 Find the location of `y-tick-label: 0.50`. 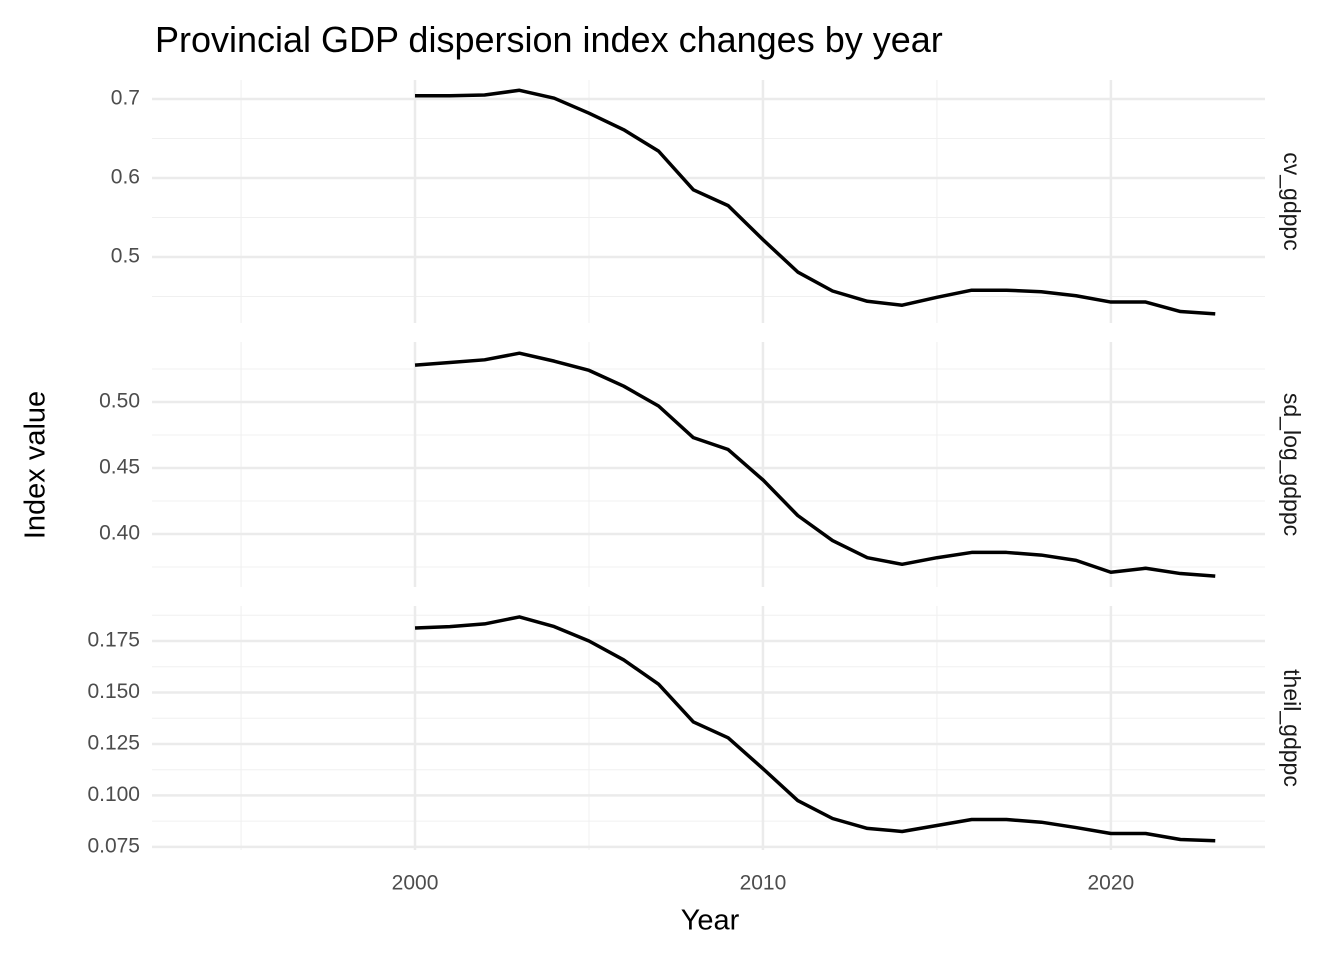

y-tick-label: 0.50 is located at coordinates (119, 401).